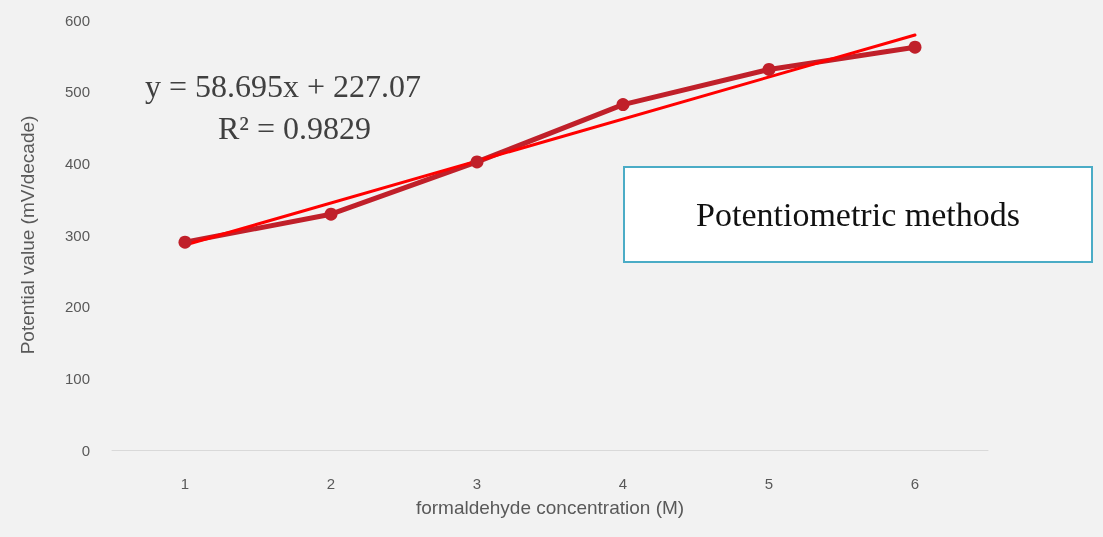 This screenshot has height=537, width=1103. What do you see at coordinates (550, 507) in the screenshot?
I see `x-axis-title: formaldehyde concentration (M)` at bounding box center [550, 507].